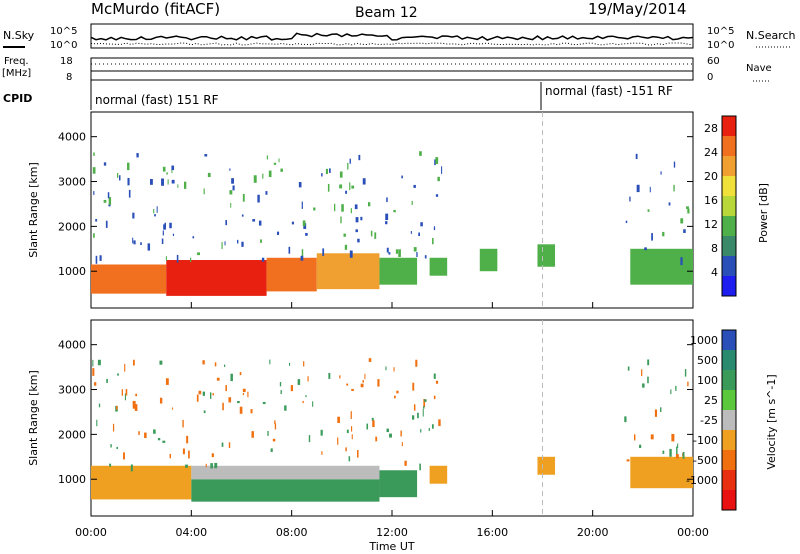 Image resolution: width=800 pixels, height=554 pixels. Describe the element at coordinates (492, 532) in the screenshot. I see `x-tick-label: 16:00` at that location.